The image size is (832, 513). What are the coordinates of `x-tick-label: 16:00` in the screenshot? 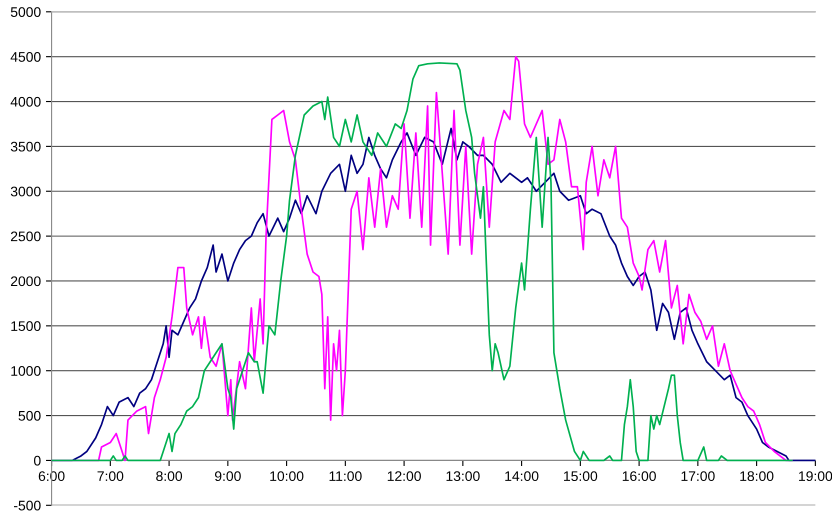 It's located at (639, 476).